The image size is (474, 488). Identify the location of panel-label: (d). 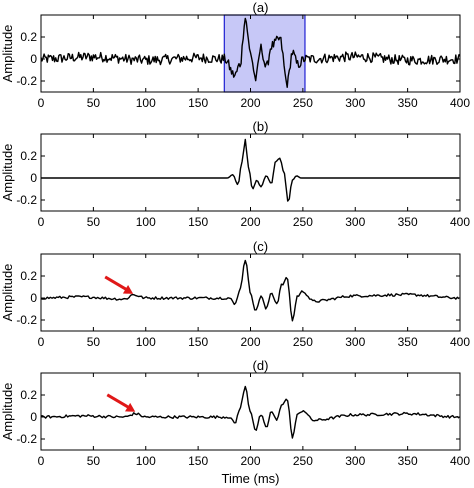
(261, 365).